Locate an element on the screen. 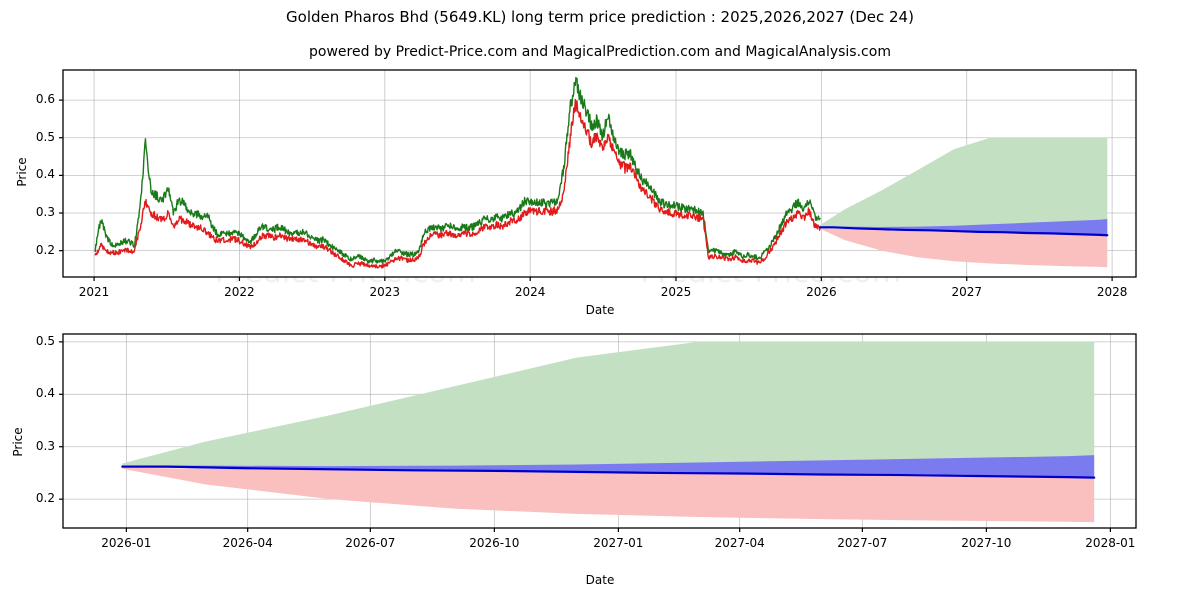  x-tick-label: 2027-01 is located at coordinates (618, 543).